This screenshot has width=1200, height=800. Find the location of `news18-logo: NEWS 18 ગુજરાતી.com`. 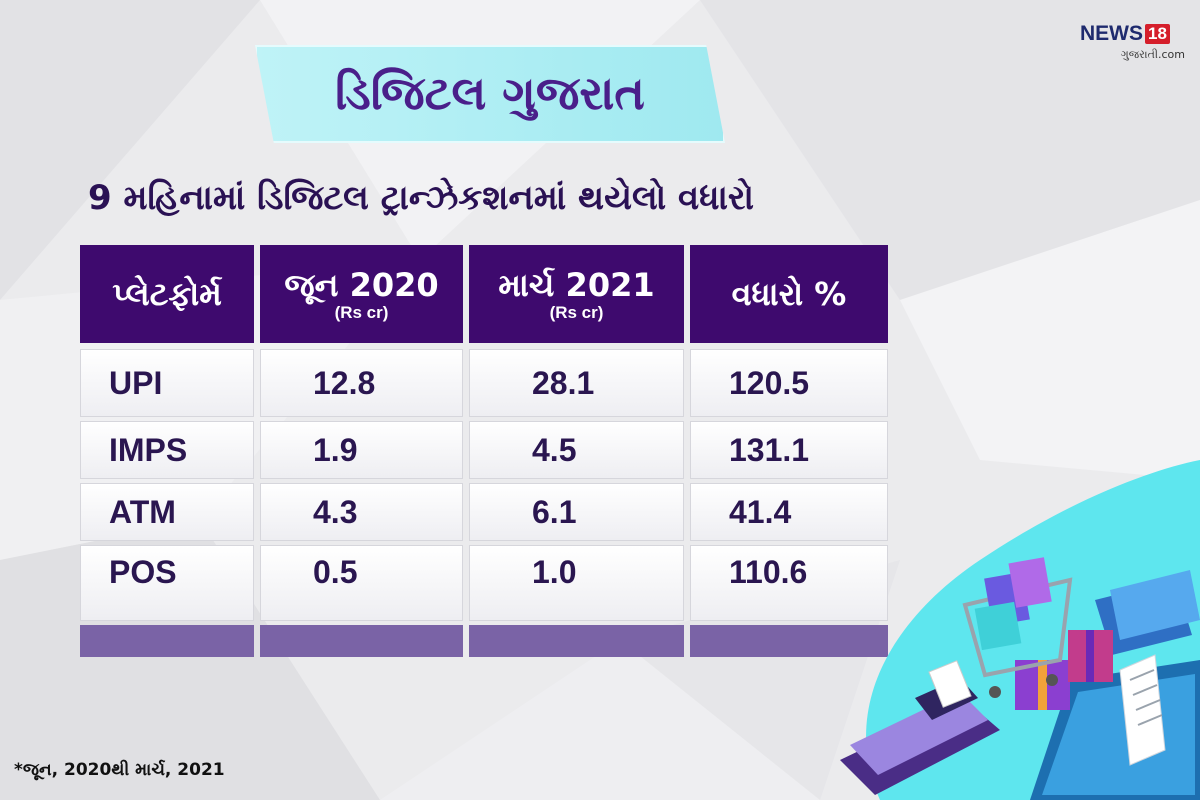

news18-logo: NEWS 18 ગુજરાતી.com is located at coordinates (1132, 47).